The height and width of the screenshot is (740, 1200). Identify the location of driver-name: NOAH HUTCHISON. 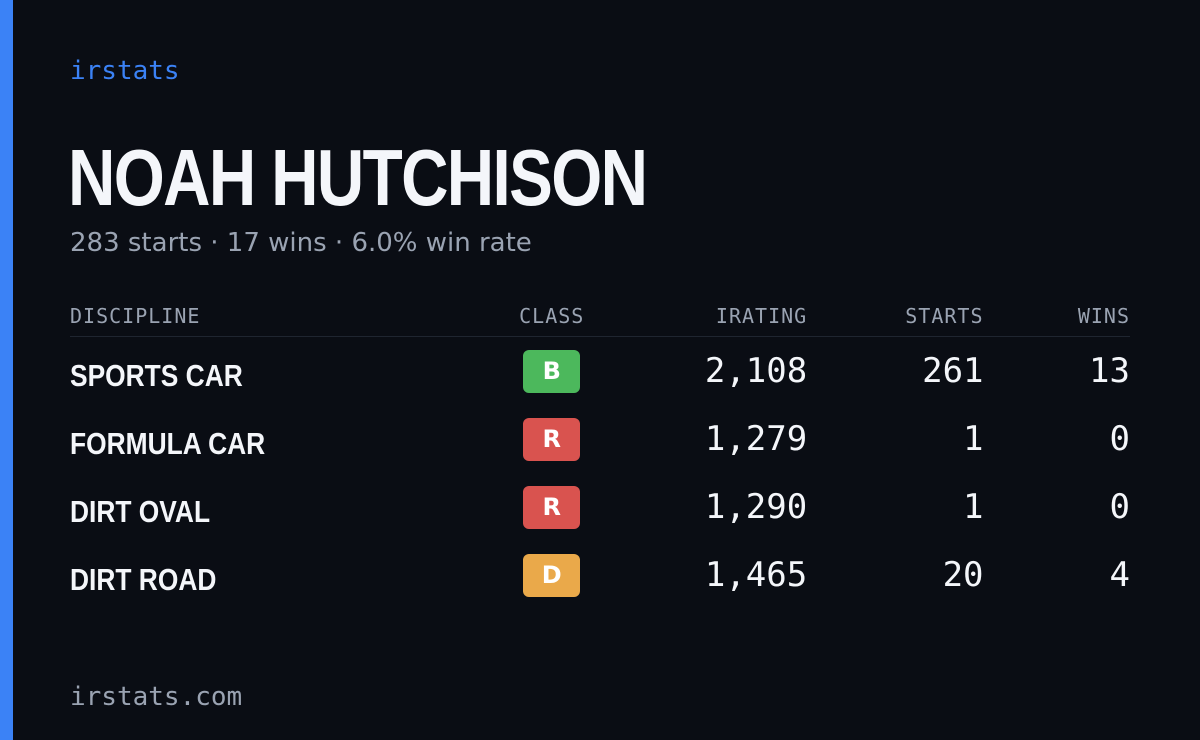
(358, 177).